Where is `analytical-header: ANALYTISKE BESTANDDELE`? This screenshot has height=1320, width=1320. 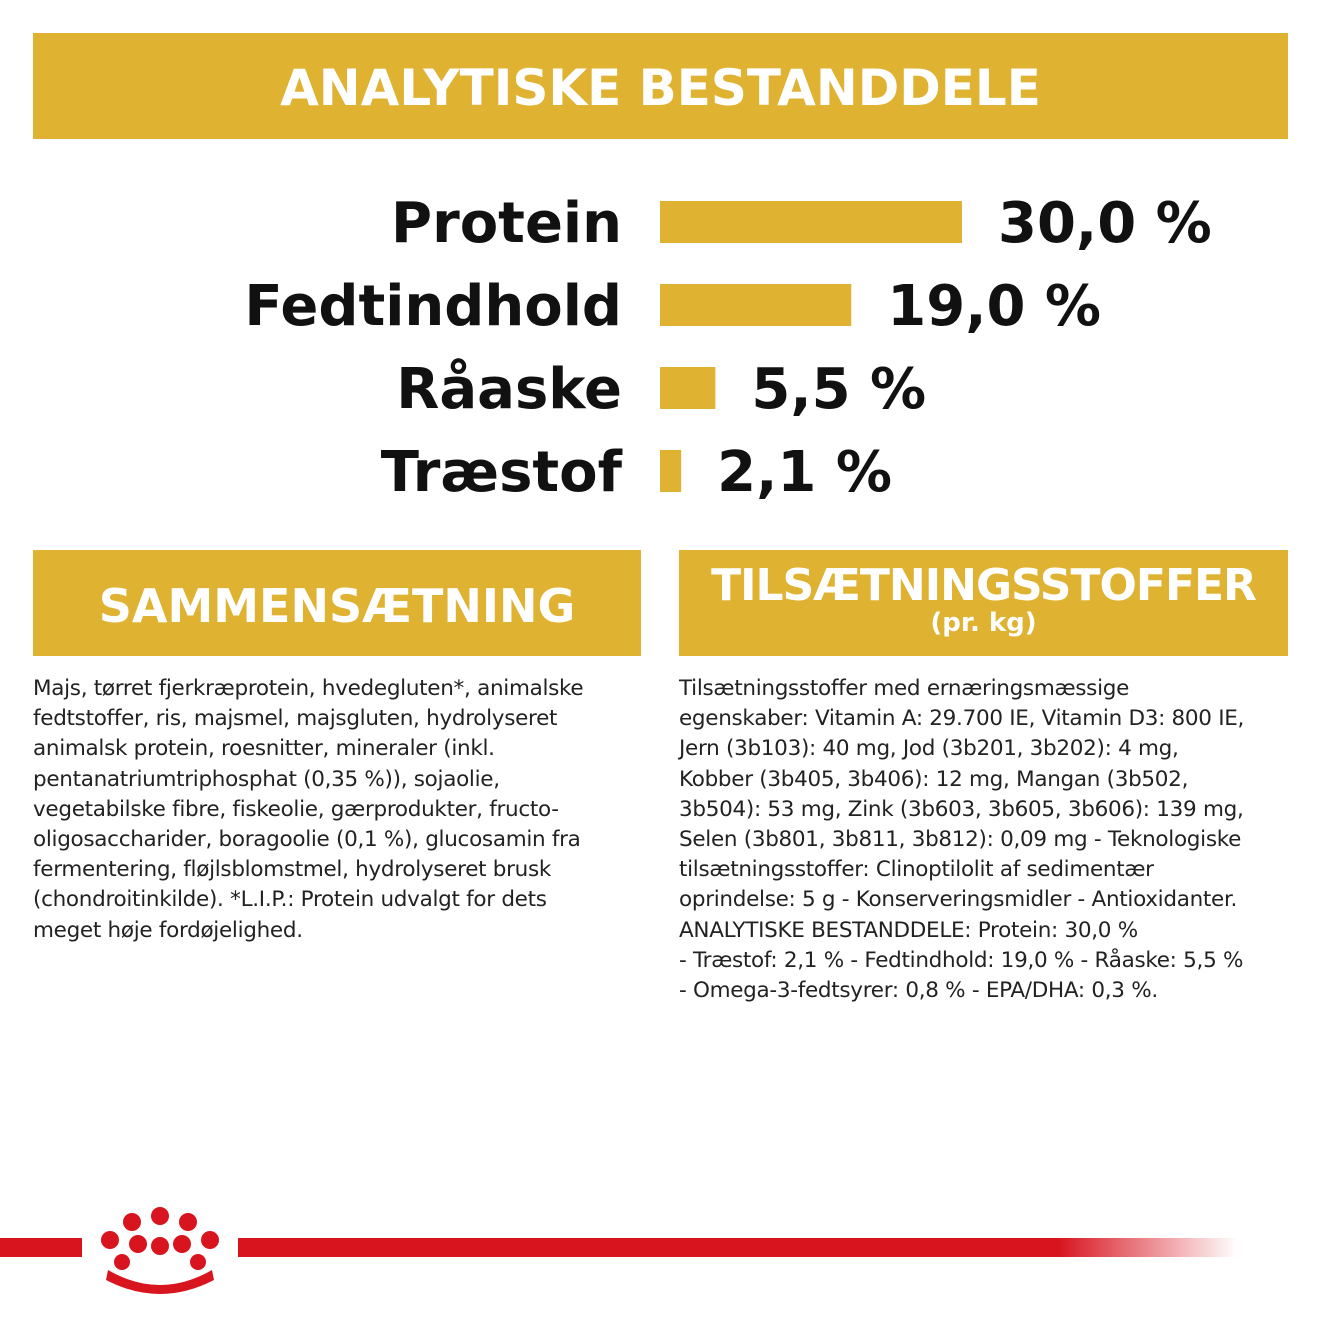
analytical-header: ANALYTISKE BESTANDDELE is located at coordinates (660, 86).